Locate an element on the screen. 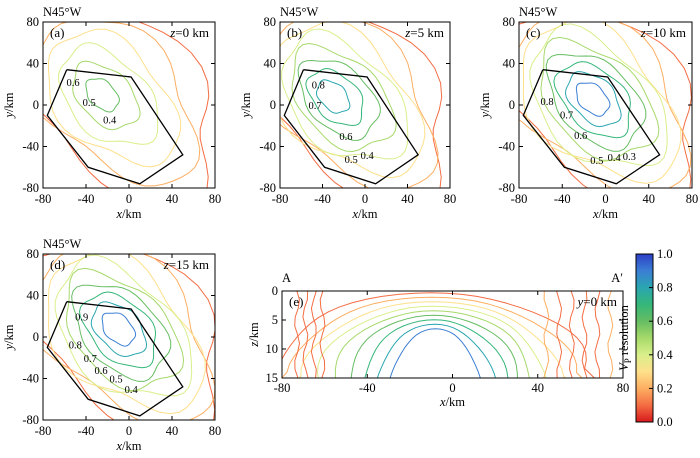 The width and height of the screenshot is (700, 458). depth-label: z=15 km is located at coordinates (186, 264).